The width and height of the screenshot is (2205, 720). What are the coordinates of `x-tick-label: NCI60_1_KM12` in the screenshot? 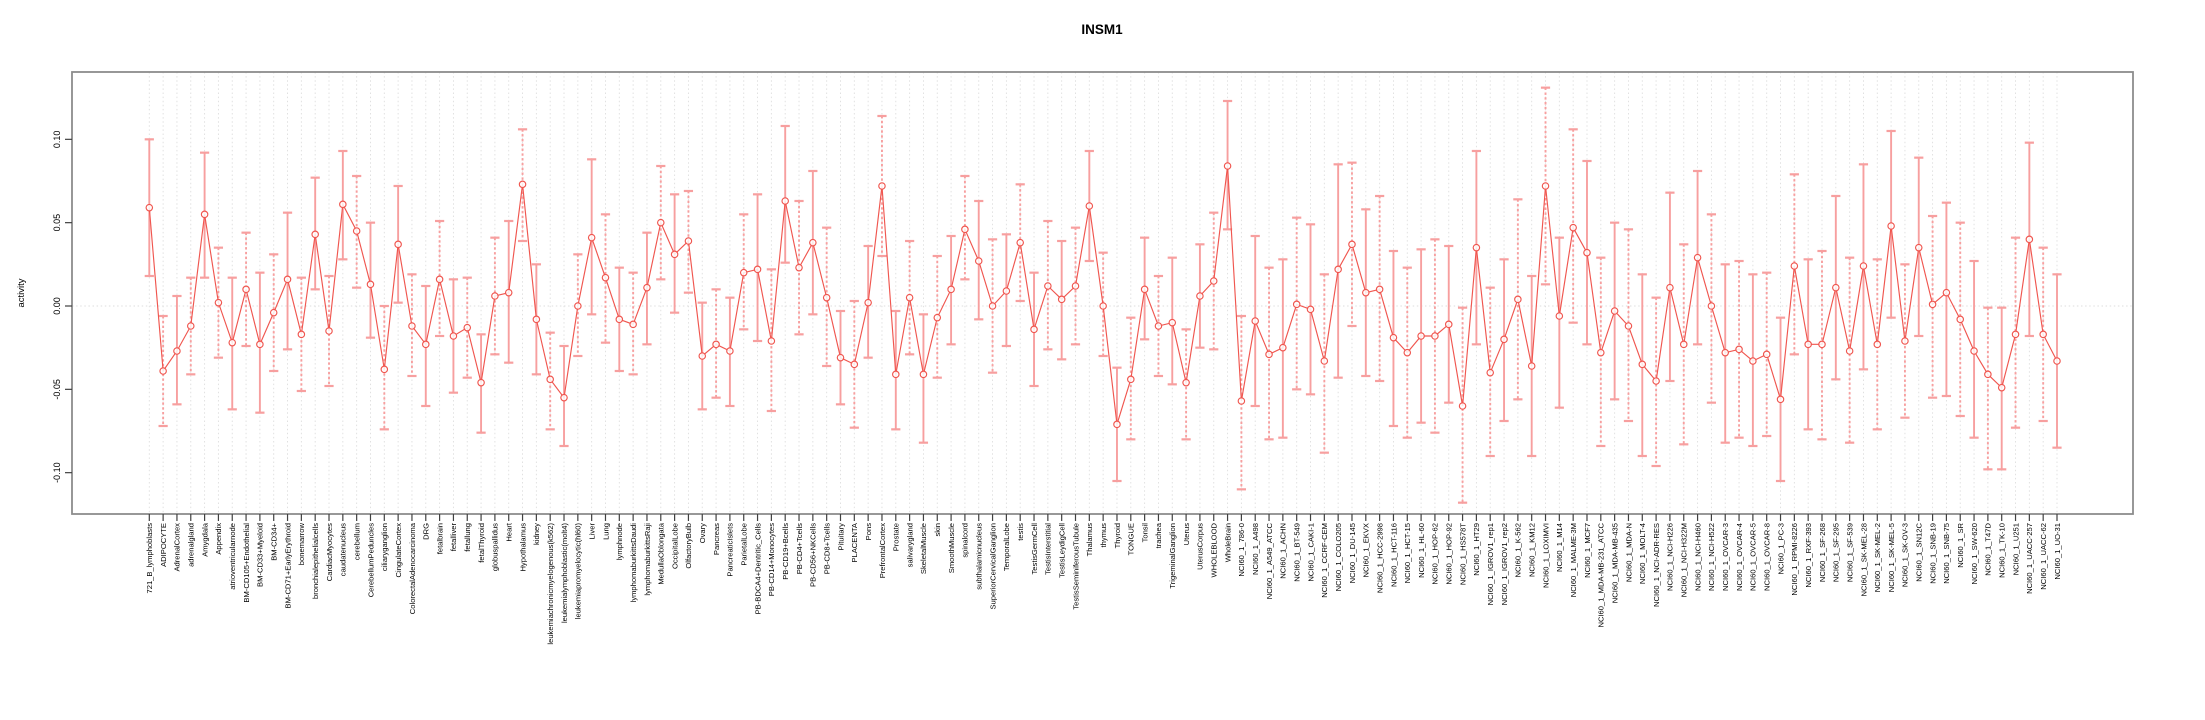 It's located at (1531, 550).